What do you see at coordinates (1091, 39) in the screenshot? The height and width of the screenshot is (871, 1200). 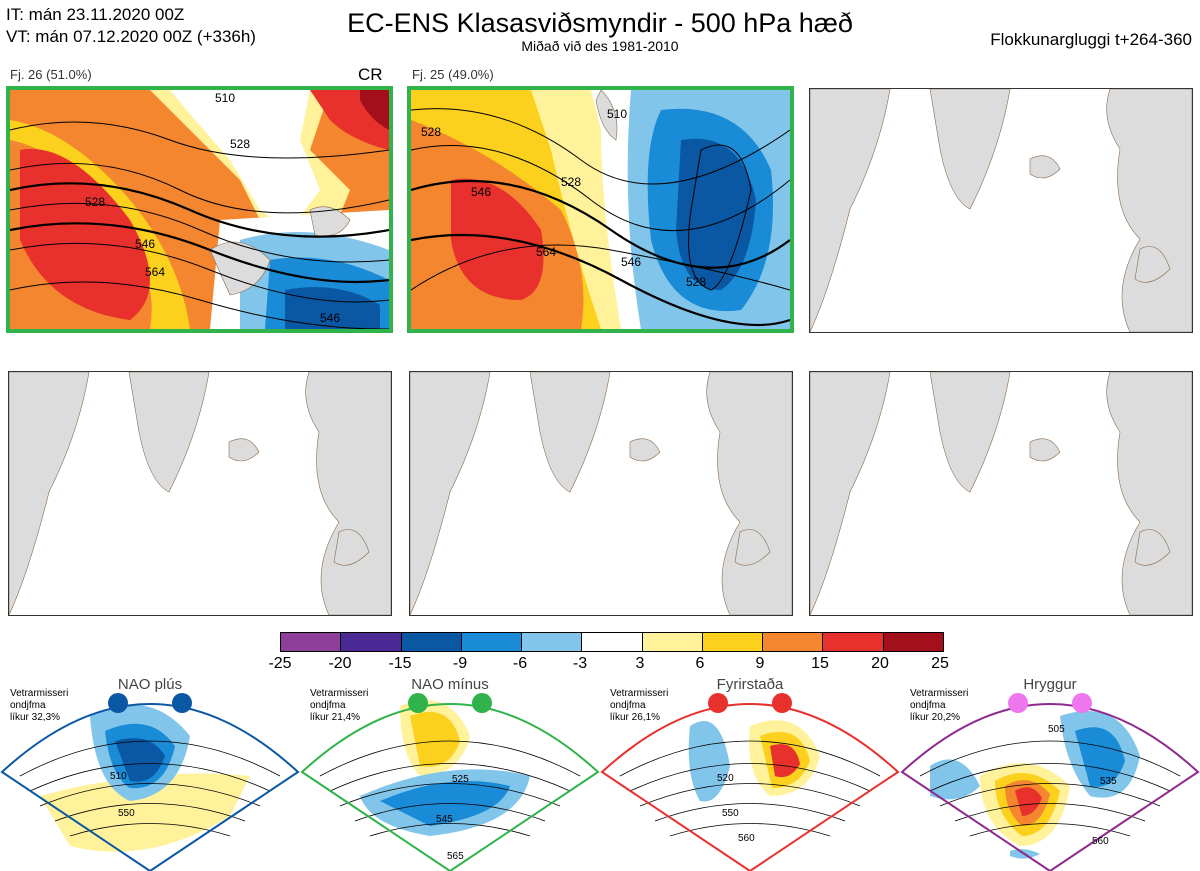 I see `classification-window: Flokkunargluggi t+264-360` at bounding box center [1091, 39].